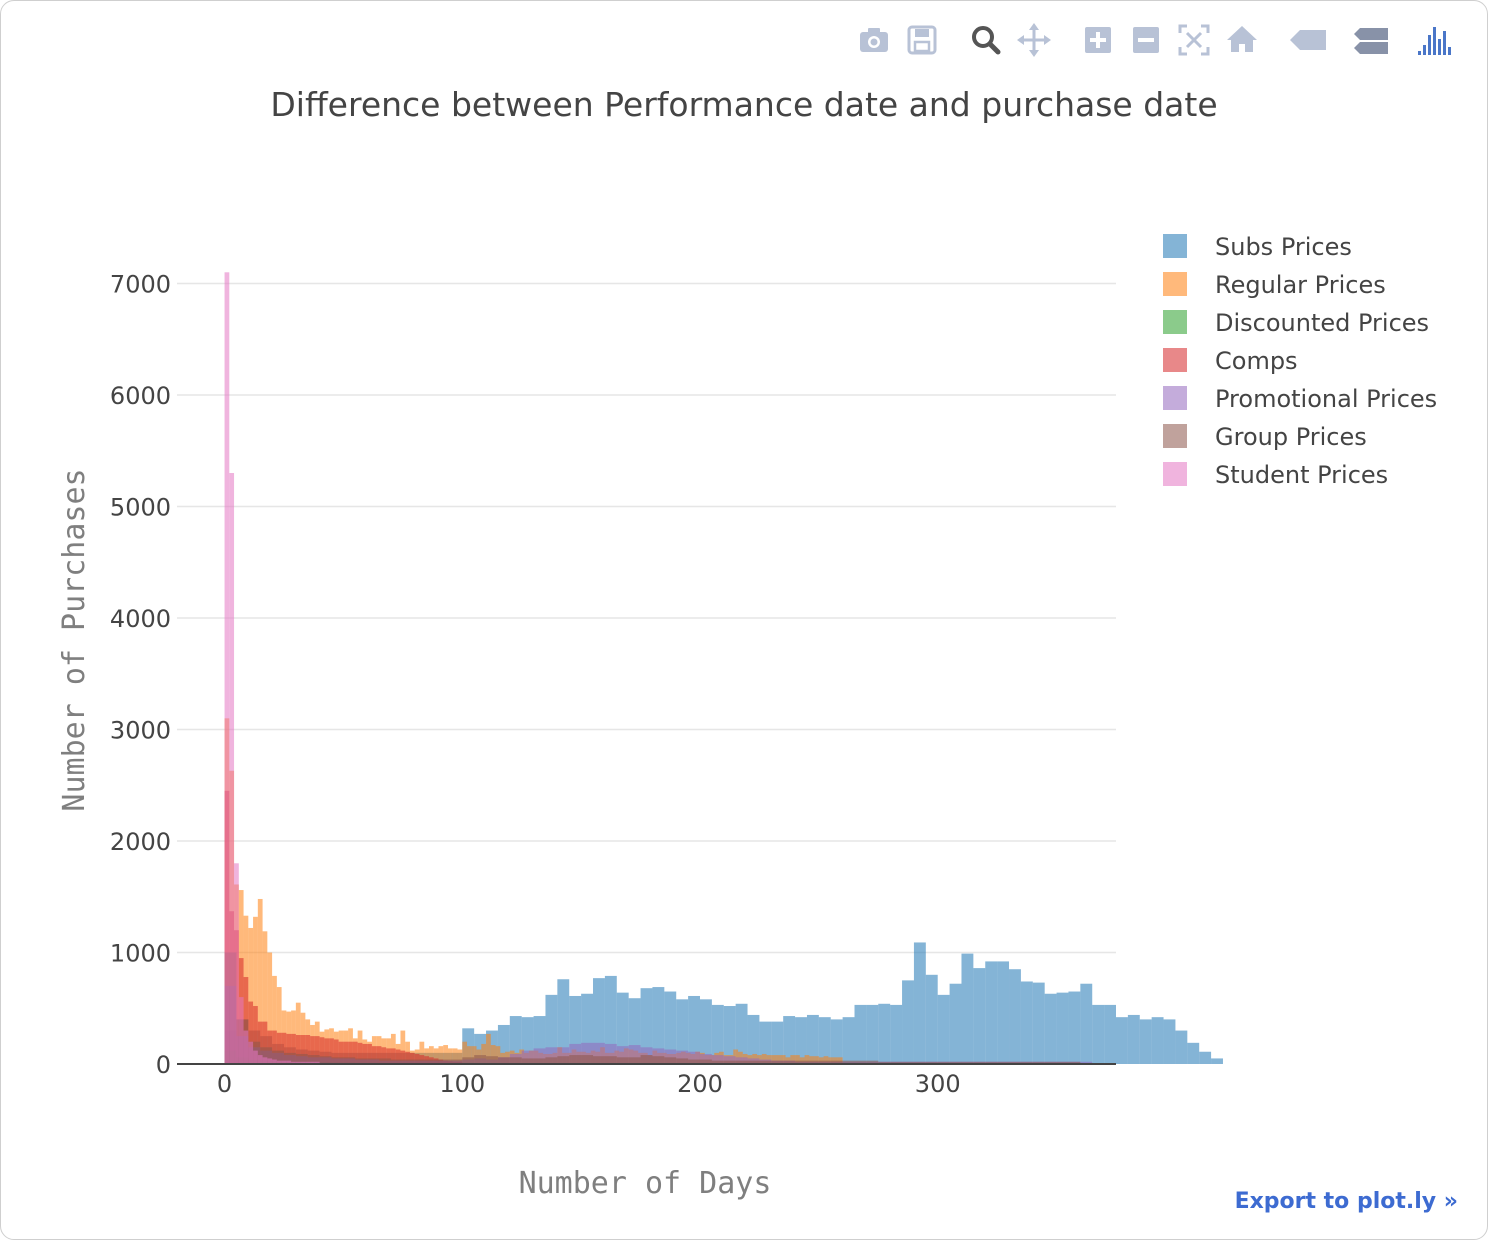 The height and width of the screenshot is (1240, 1488). Describe the element at coordinates (1371, 40) in the screenshot. I see `hover-compare-icon` at that location.